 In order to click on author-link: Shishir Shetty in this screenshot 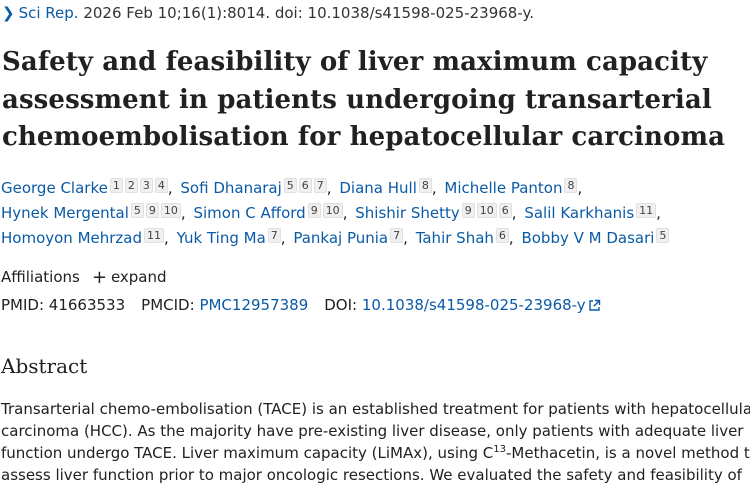, I will do `click(407, 213)`.